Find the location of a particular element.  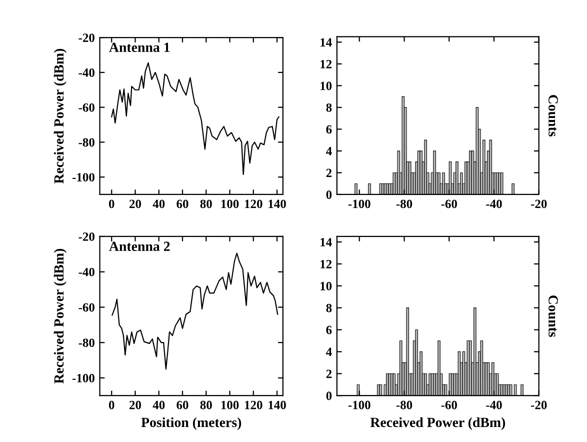

x-axis-title: Position (meters) is located at coordinates (191, 423).